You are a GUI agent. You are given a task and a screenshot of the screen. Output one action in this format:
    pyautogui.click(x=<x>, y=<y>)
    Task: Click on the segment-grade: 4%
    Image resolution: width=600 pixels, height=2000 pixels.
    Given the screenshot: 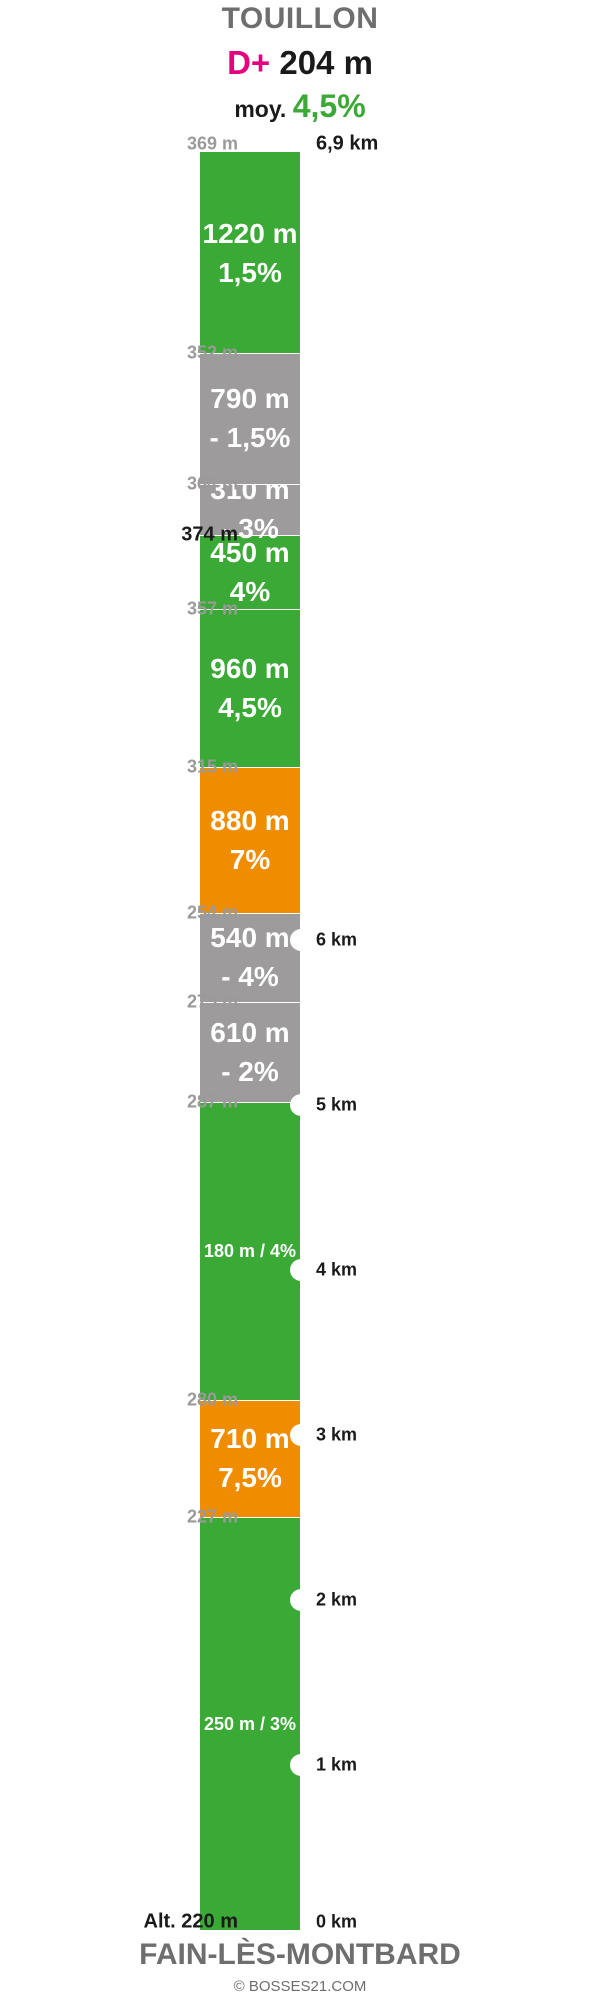 What is the action you would take?
    pyautogui.click(x=250, y=591)
    